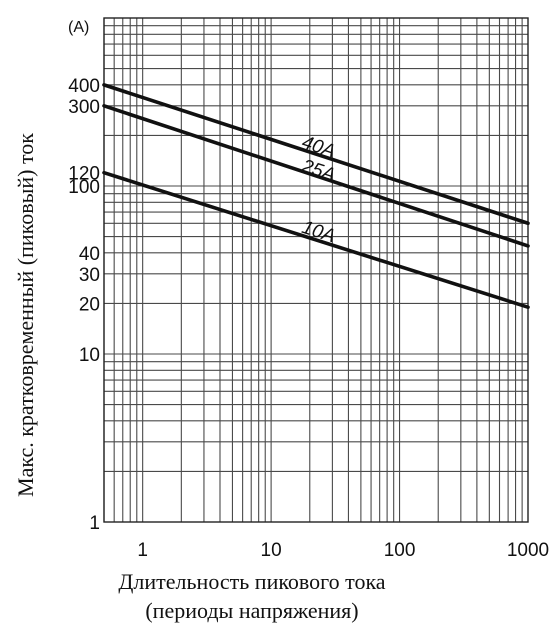 This screenshot has width=560, height=631. Describe the element at coordinates (400, 550) in the screenshot. I see `x-tick-label: 100` at that location.